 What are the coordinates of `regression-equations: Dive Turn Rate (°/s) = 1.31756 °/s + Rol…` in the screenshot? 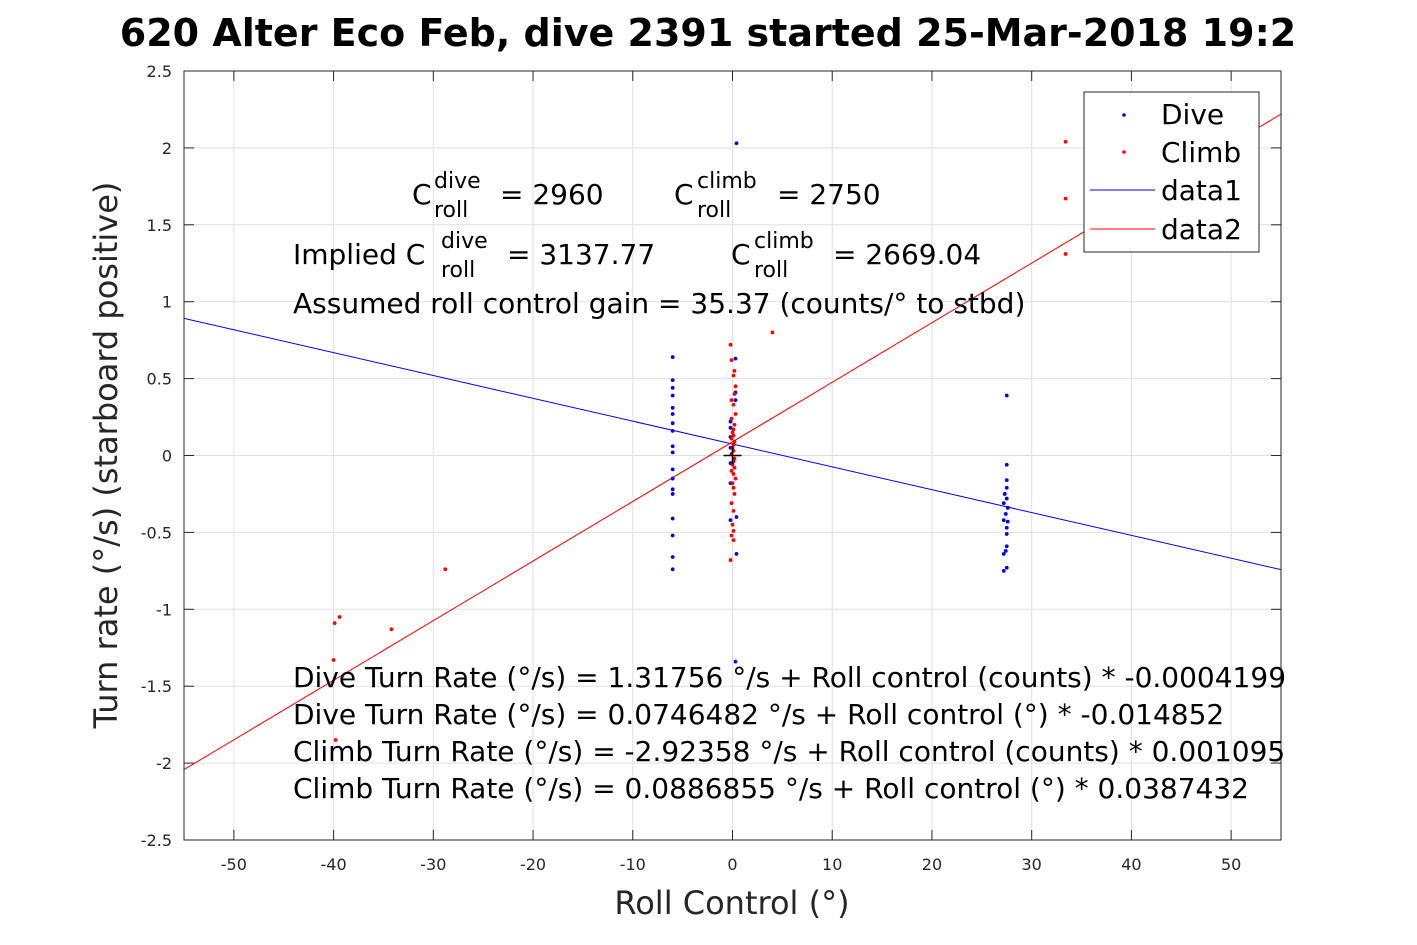 It's located at (789, 733).